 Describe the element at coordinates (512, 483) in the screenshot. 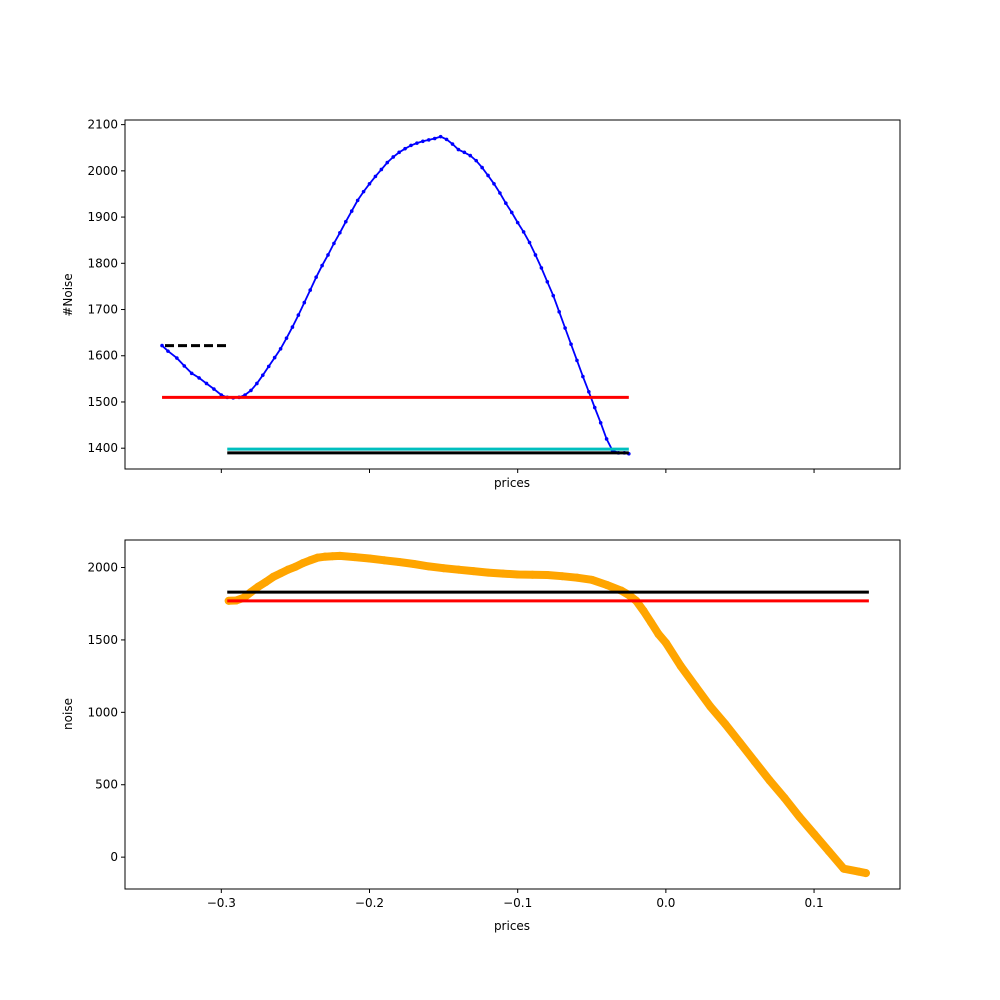

I see `top-x-axis-label: prices` at that location.